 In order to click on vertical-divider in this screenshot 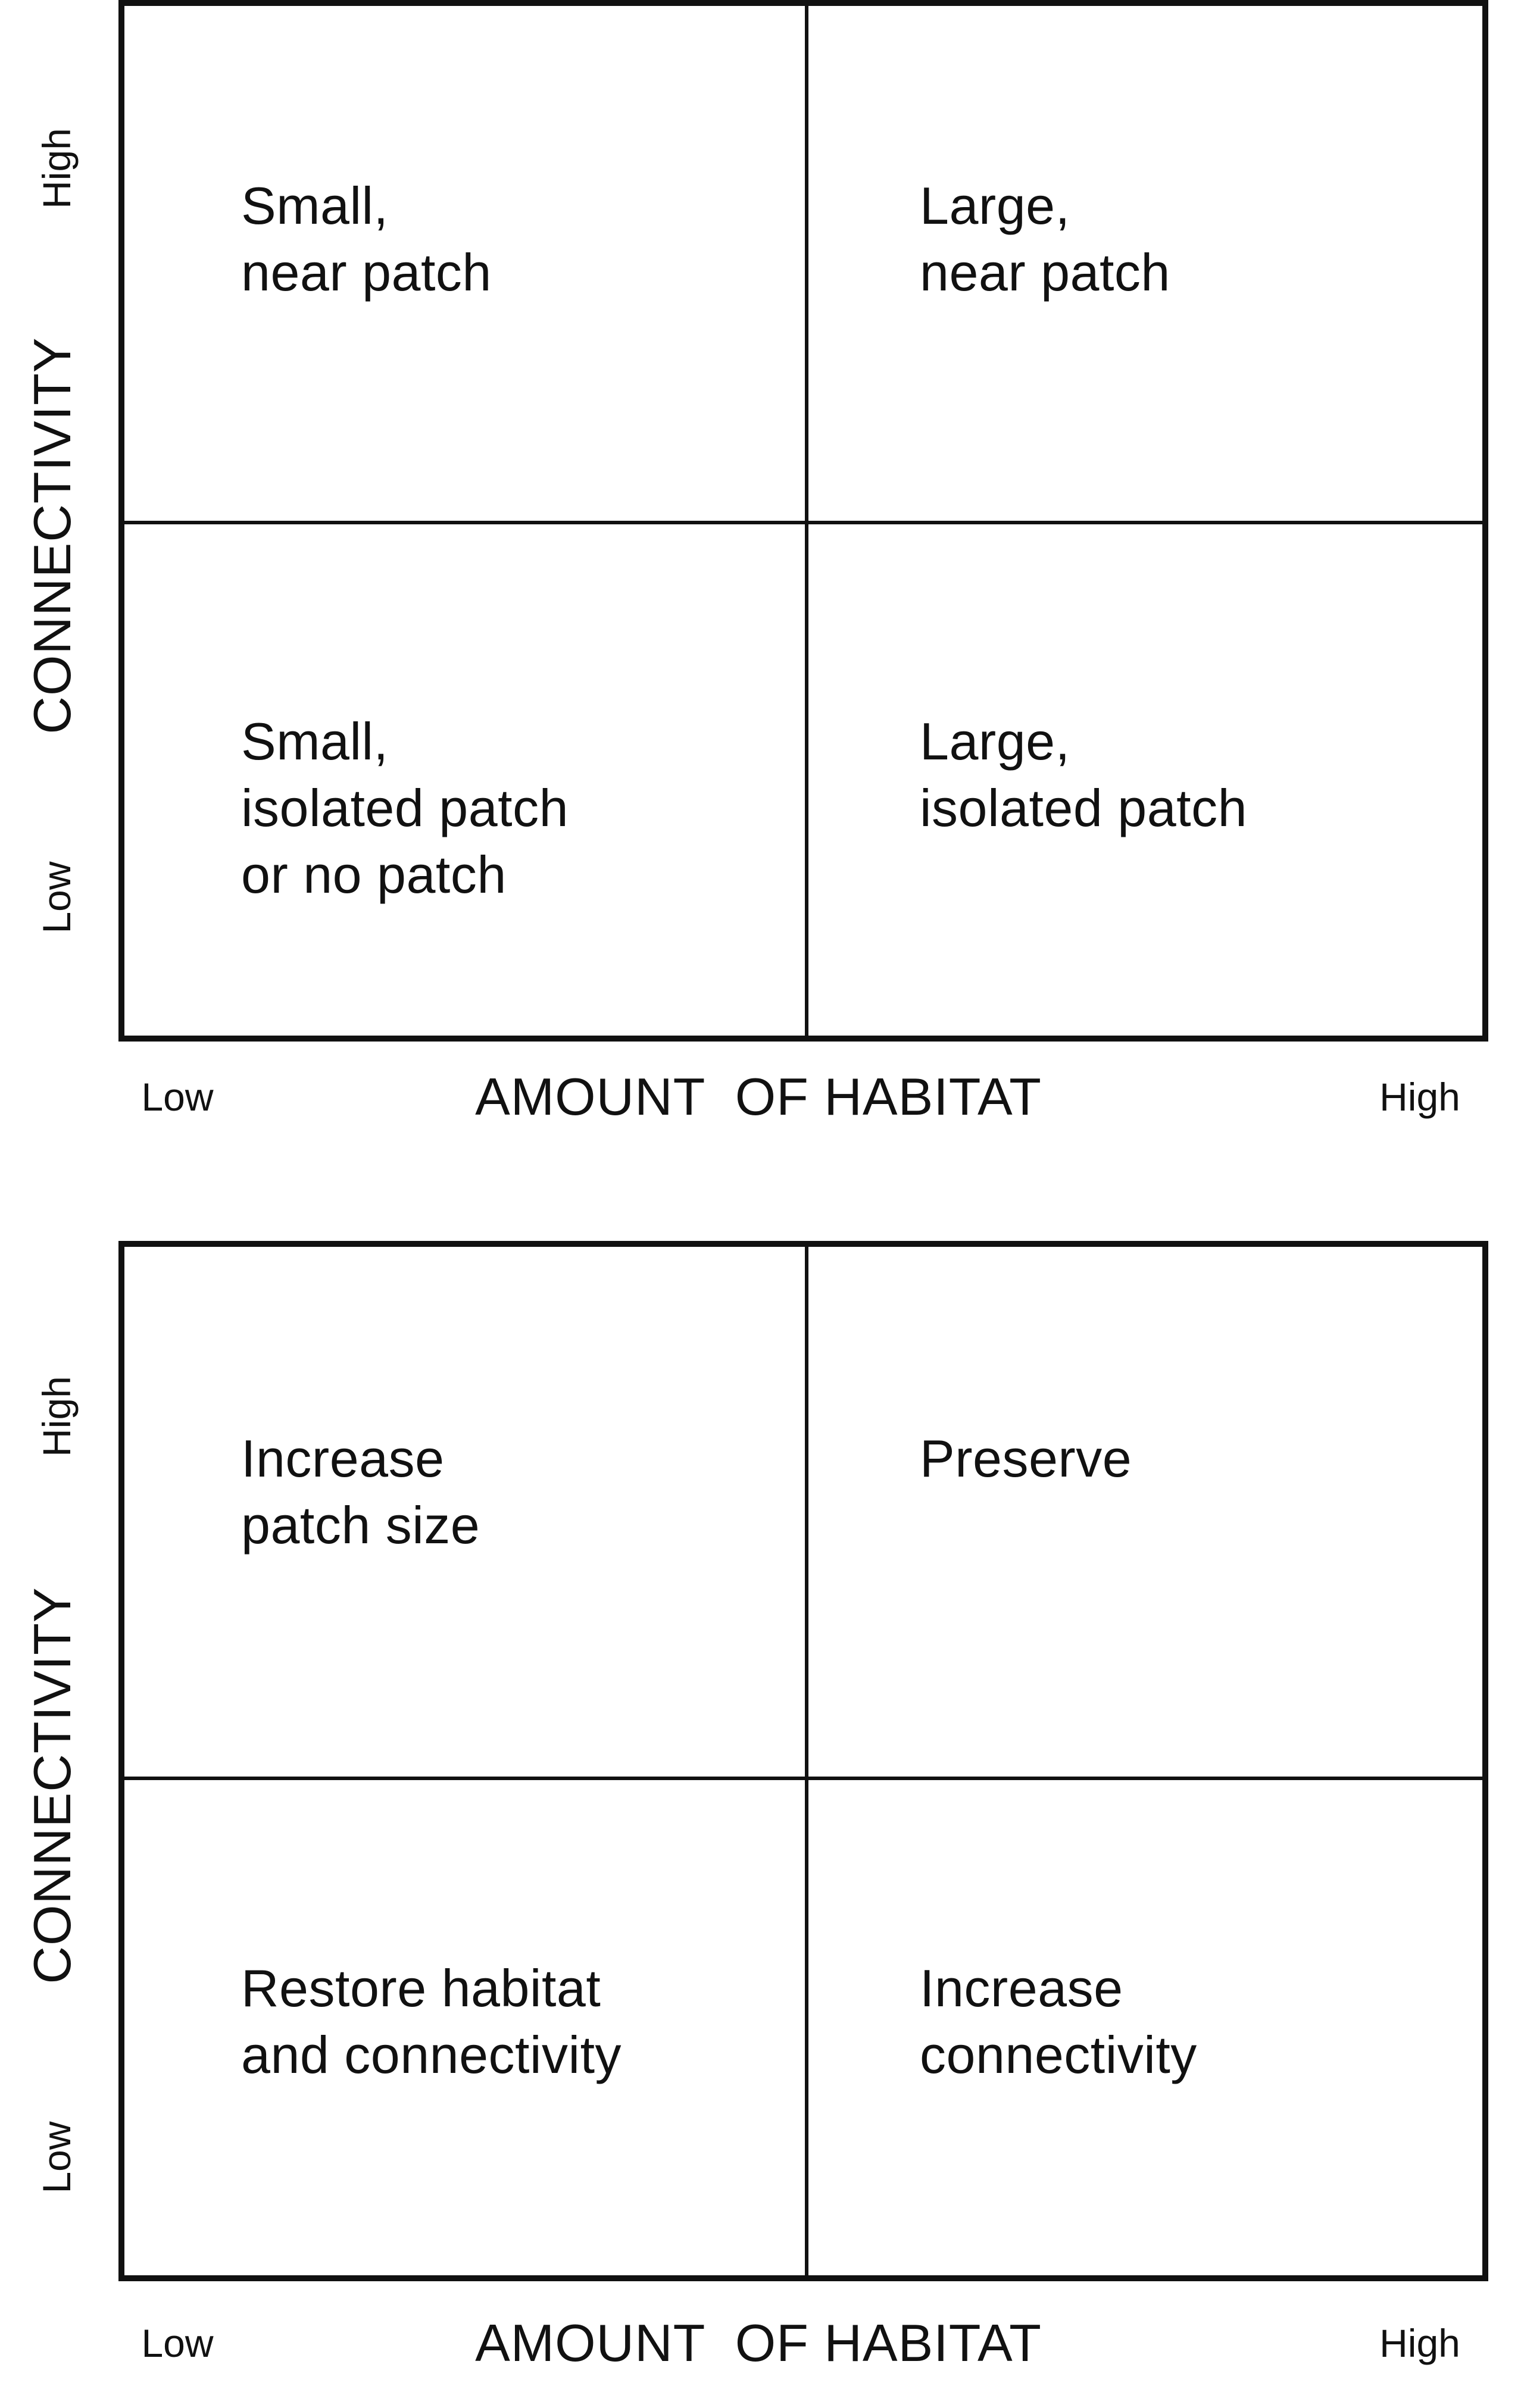, I will do `click(807, 1761)`.